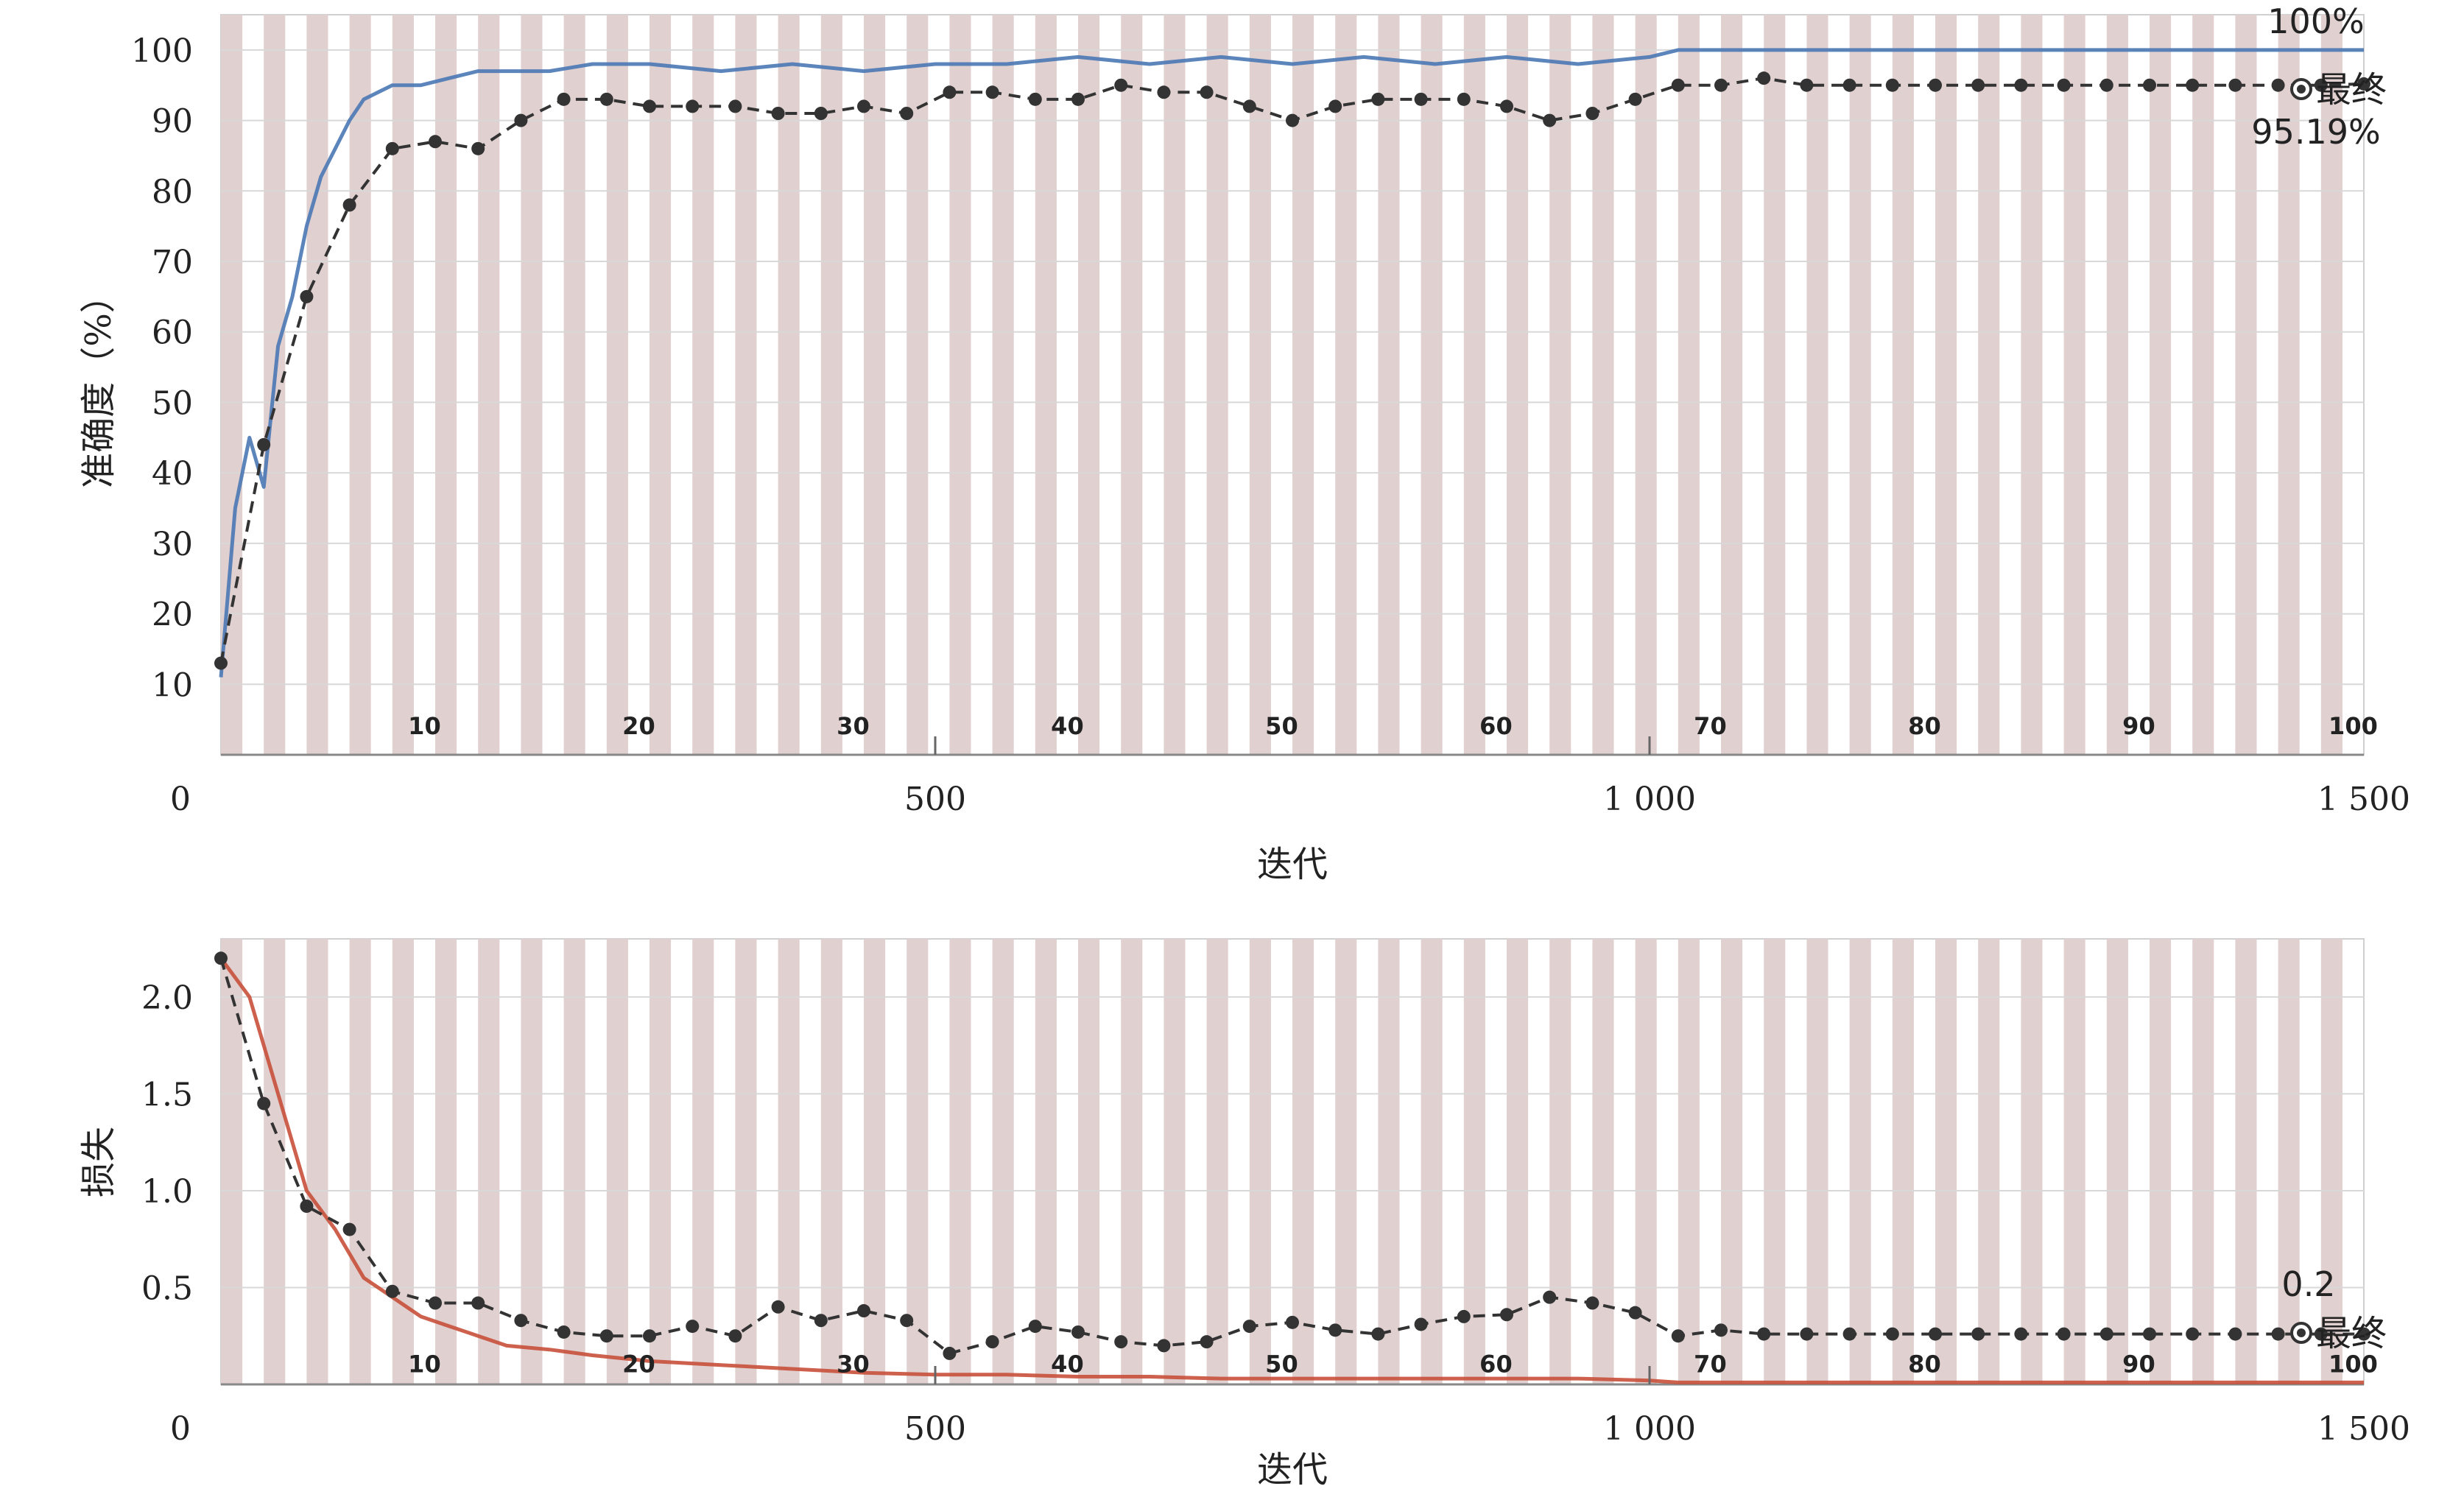 The height and width of the screenshot is (1500, 2464). I want to click on accuracy-epoch-label: 20, so click(638, 726).